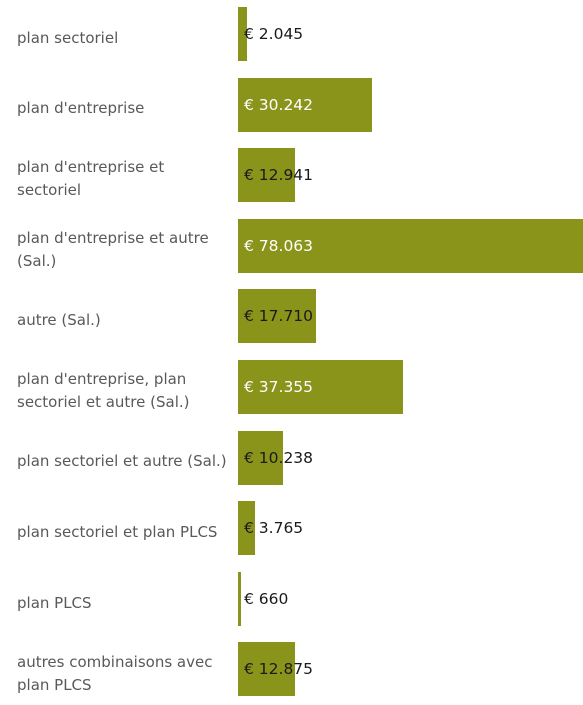 This screenshot has height=705, width=583. I want to click on value-label: € 12.941, so click(279, 175).